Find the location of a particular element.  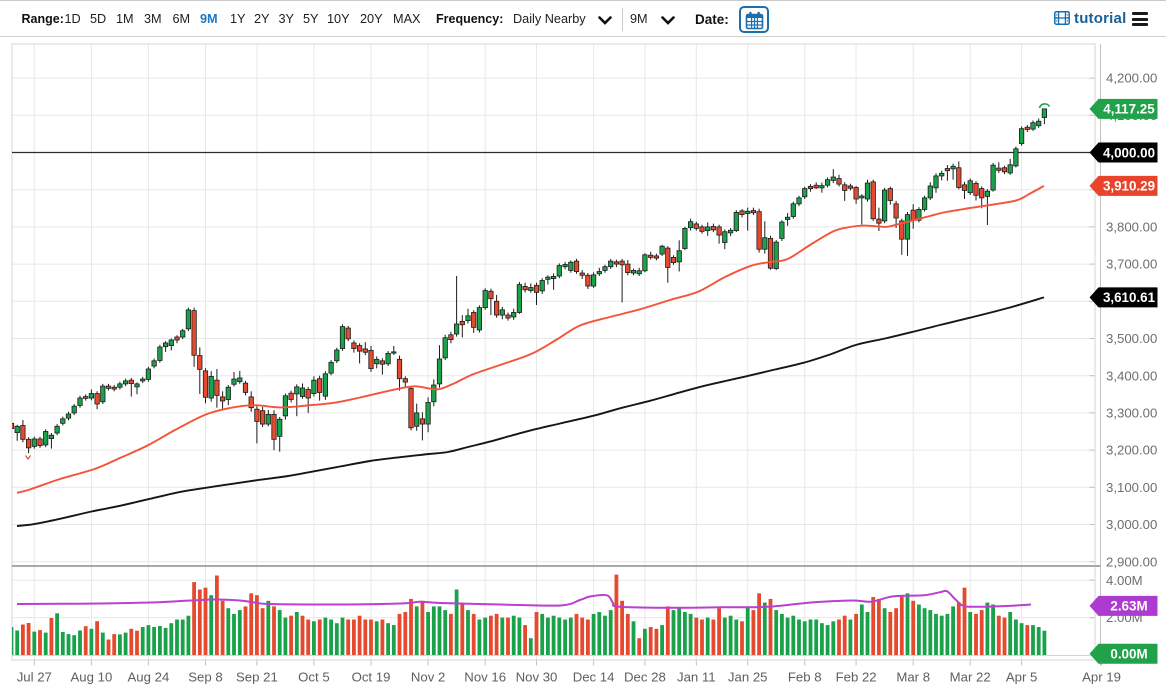

svg-text: 2,900.00 is located at coordinates (1131, 561).